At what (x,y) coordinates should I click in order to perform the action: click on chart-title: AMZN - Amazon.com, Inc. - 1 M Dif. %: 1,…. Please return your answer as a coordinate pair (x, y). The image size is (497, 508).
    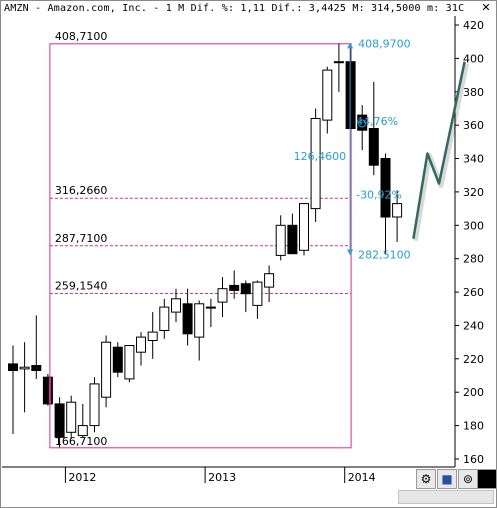
    Looking at the image, I should click on (234, 8).